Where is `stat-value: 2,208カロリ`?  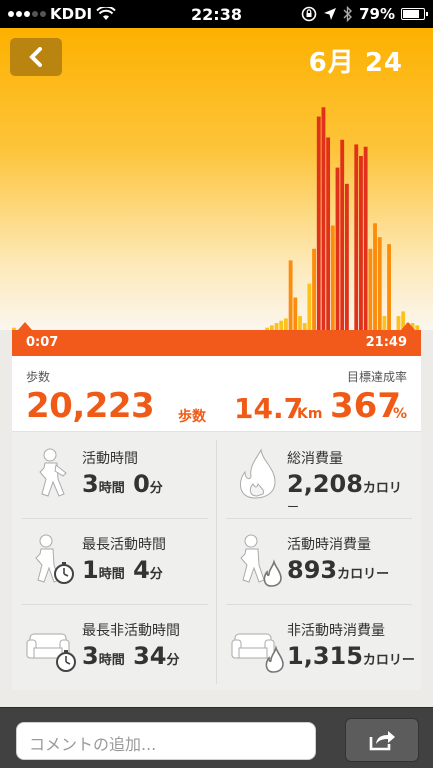 stat-value: 2,208カロリ is located at coordinates (344, 484).